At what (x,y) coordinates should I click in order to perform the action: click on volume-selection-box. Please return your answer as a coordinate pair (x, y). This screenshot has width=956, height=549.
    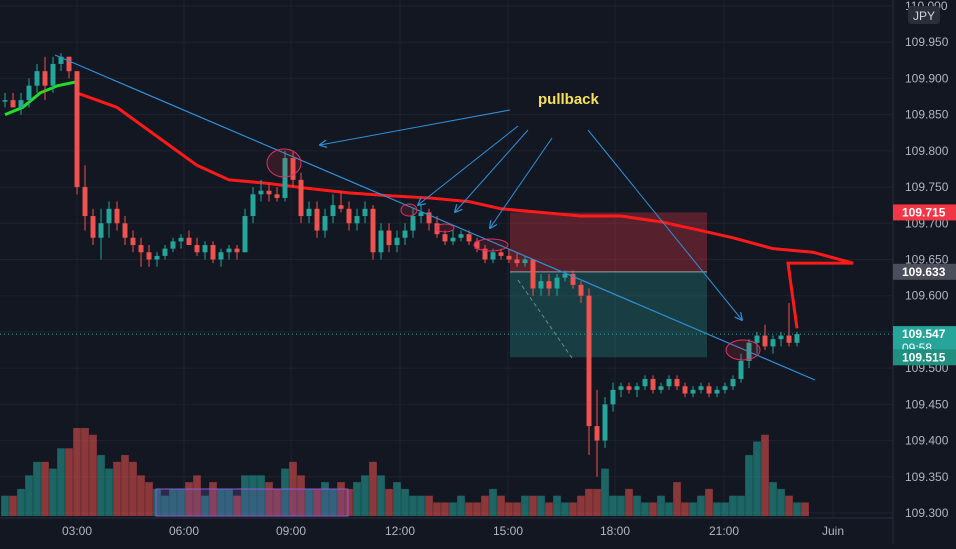
    Looking at the image, I should click on (252, 502).